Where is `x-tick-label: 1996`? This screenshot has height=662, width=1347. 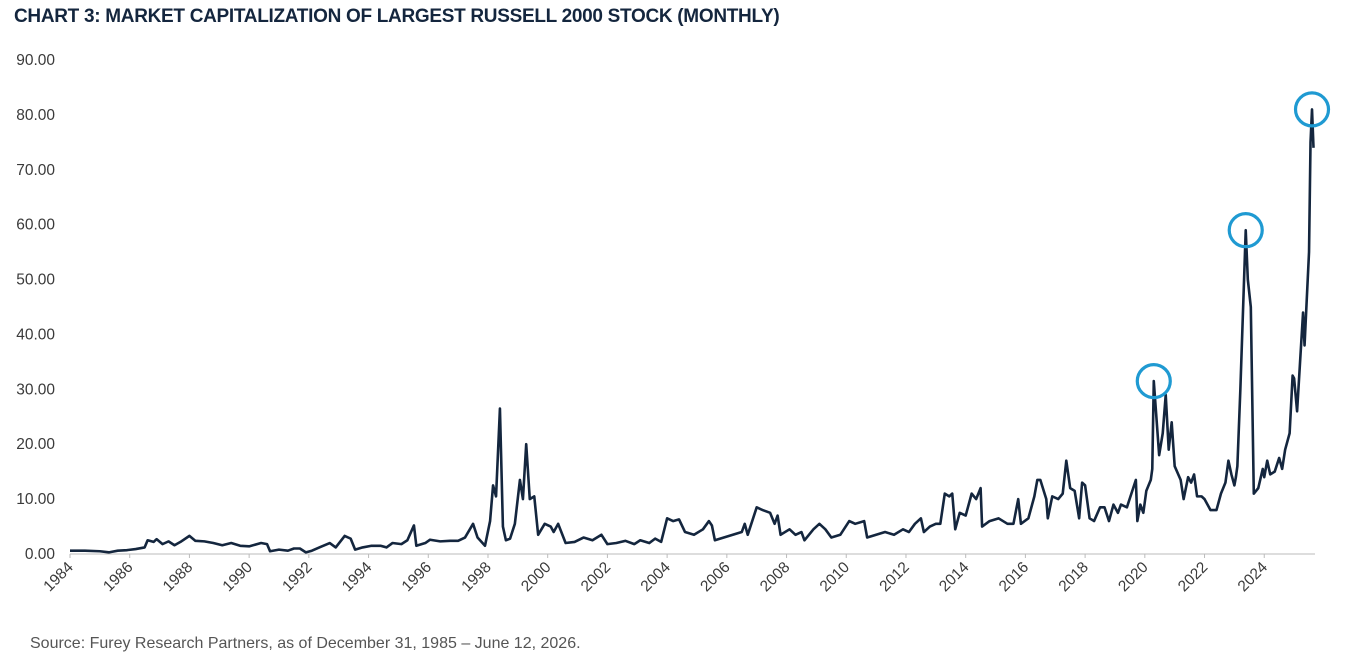
x-tick-label: 1996 is located at coordinates (417, 577).